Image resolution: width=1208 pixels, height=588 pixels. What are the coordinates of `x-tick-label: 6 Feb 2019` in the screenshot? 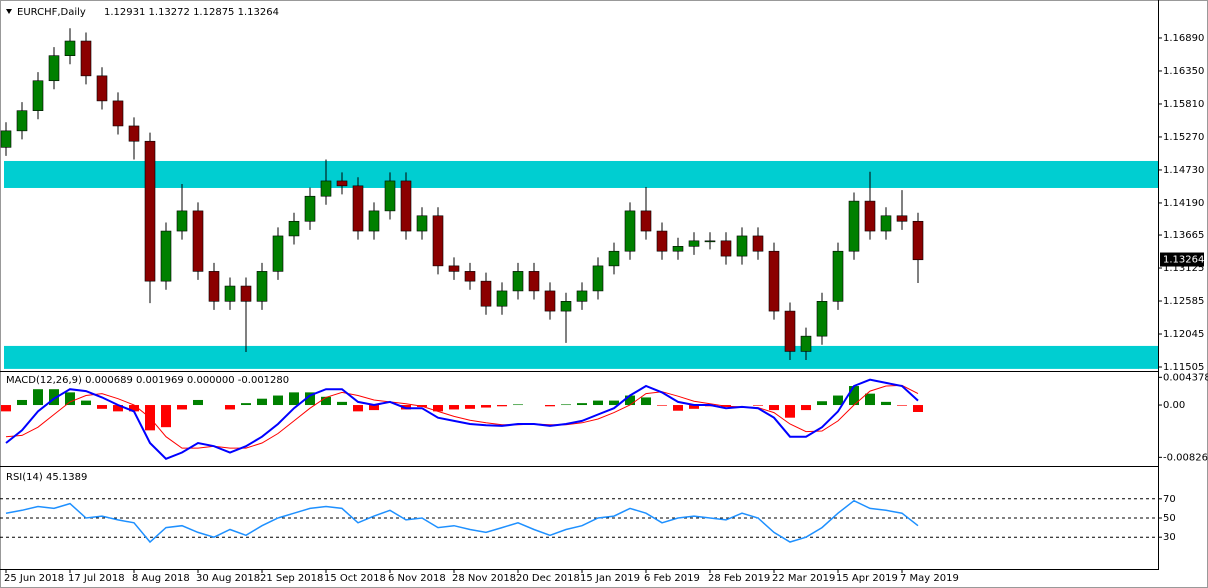 It's located at (672, 578).